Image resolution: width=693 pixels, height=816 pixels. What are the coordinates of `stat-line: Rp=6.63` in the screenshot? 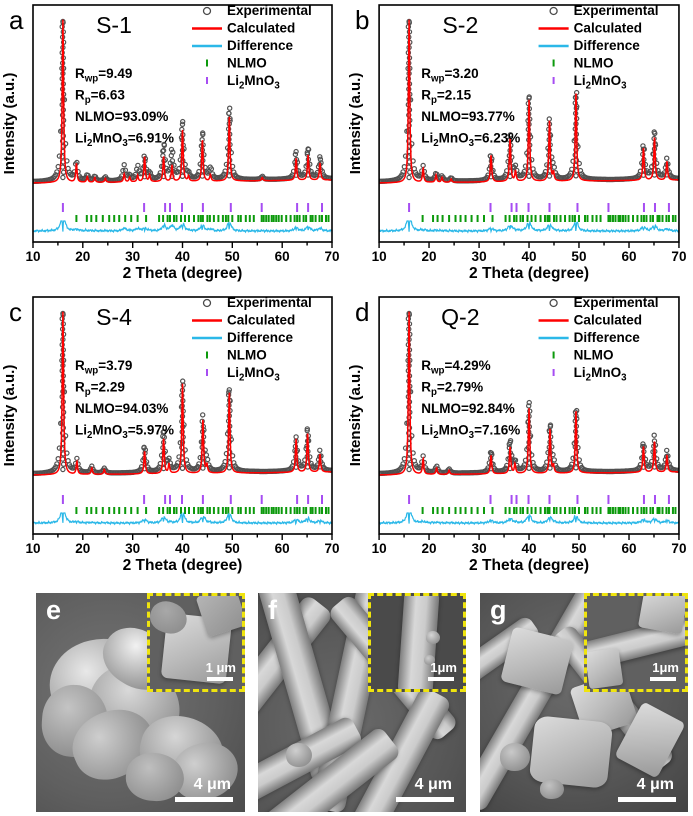 It's located at (100, 97).